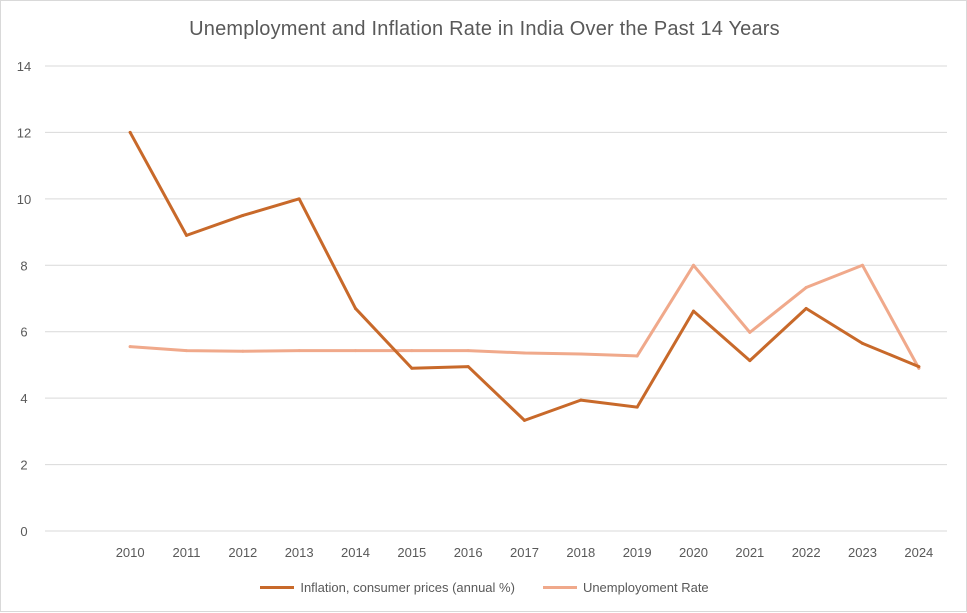 This screenshot has height=613, width=967. Describe the element at coordinates (468, 351) in the screenshot. I see `unemployment-point-2016` at that location.